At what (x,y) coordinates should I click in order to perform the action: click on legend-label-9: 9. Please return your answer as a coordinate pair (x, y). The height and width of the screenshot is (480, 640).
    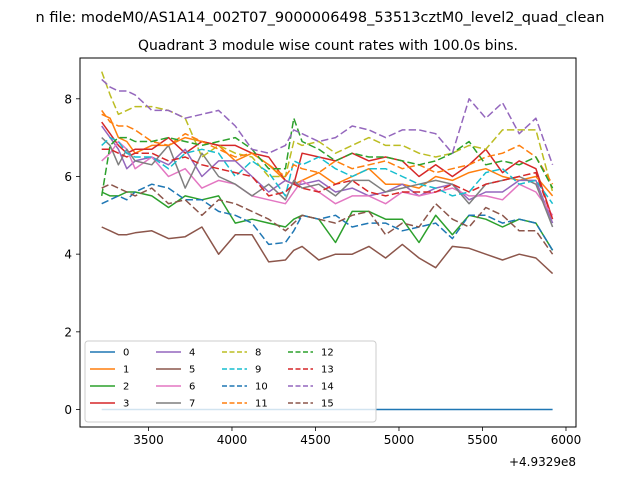
    Looking at the image, I should click on (258, 370).